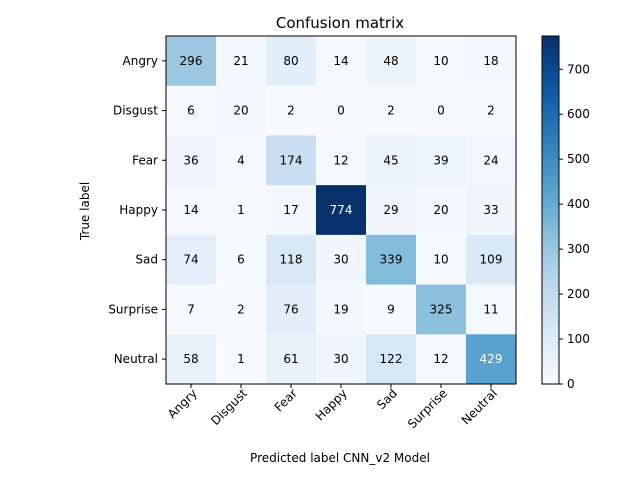 The width and height of the screenshot is (640, 484). What do you see at coordinates (578, 114) in the screenshot?
I see `colorbar-tick-label: 600` at bounding box center [578, 114].